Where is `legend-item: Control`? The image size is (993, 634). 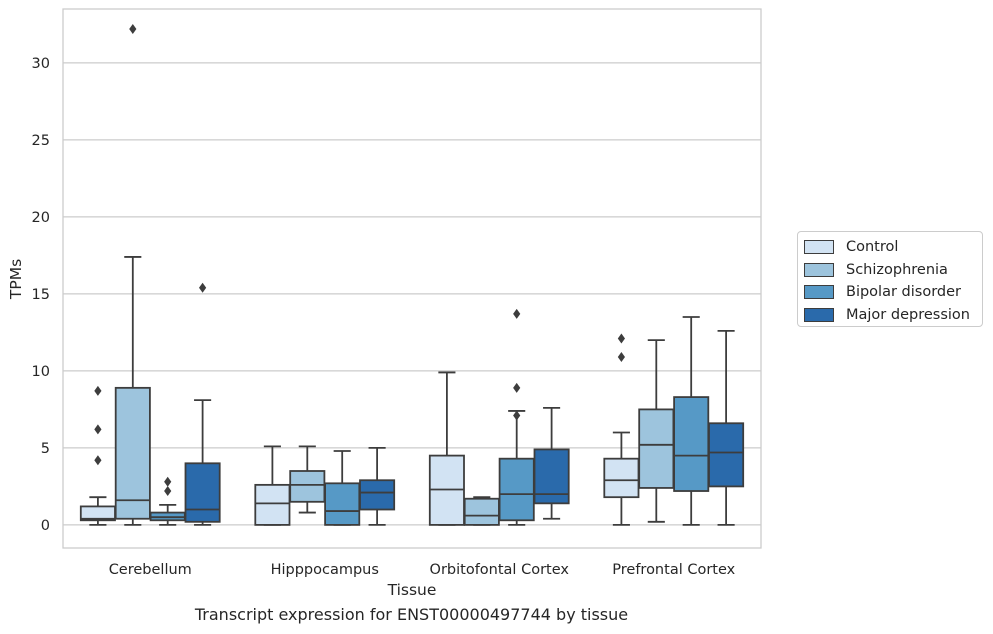
legend-item: Control is located at coordinates (890, 247).